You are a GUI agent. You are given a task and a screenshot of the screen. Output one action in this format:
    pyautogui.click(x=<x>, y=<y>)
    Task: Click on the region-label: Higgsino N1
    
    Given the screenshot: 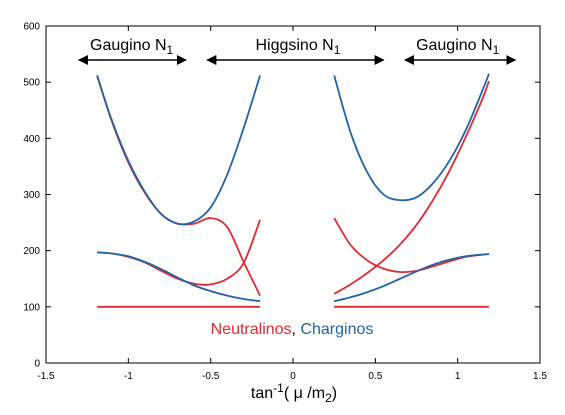 What is the action you would take?
    pyautogui.click(x=297, y=47)
    